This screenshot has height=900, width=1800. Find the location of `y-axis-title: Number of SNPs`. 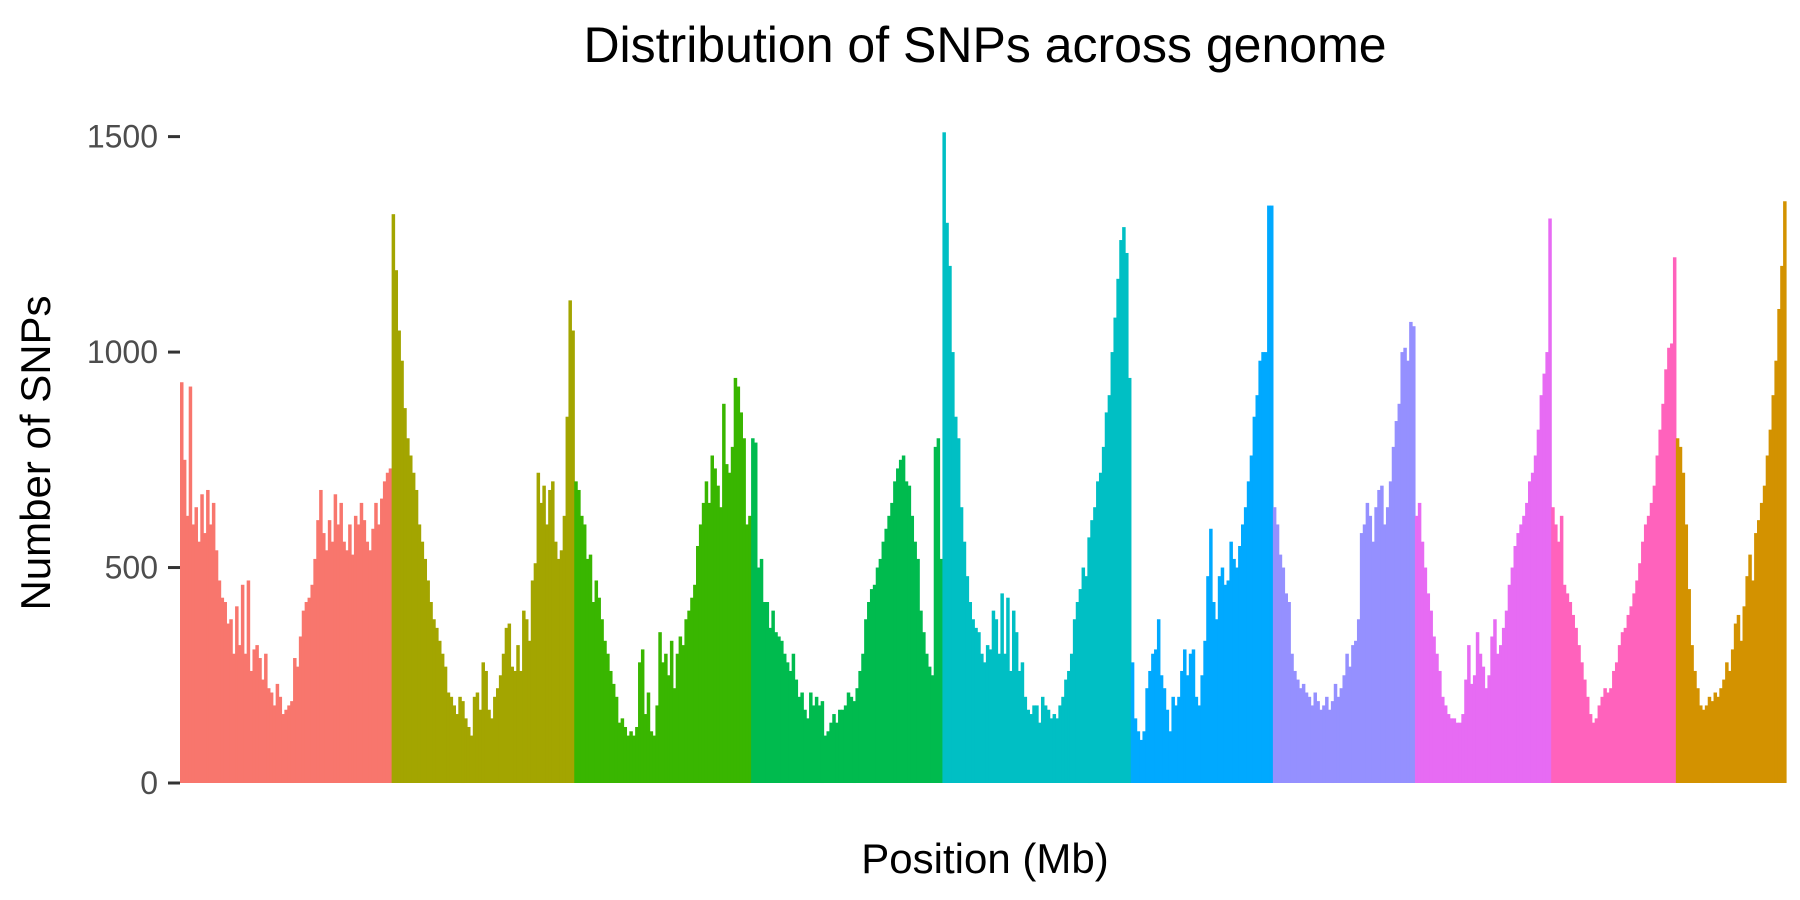

y-axis-title: Number of SNPs is located at coordinates (35, 452).